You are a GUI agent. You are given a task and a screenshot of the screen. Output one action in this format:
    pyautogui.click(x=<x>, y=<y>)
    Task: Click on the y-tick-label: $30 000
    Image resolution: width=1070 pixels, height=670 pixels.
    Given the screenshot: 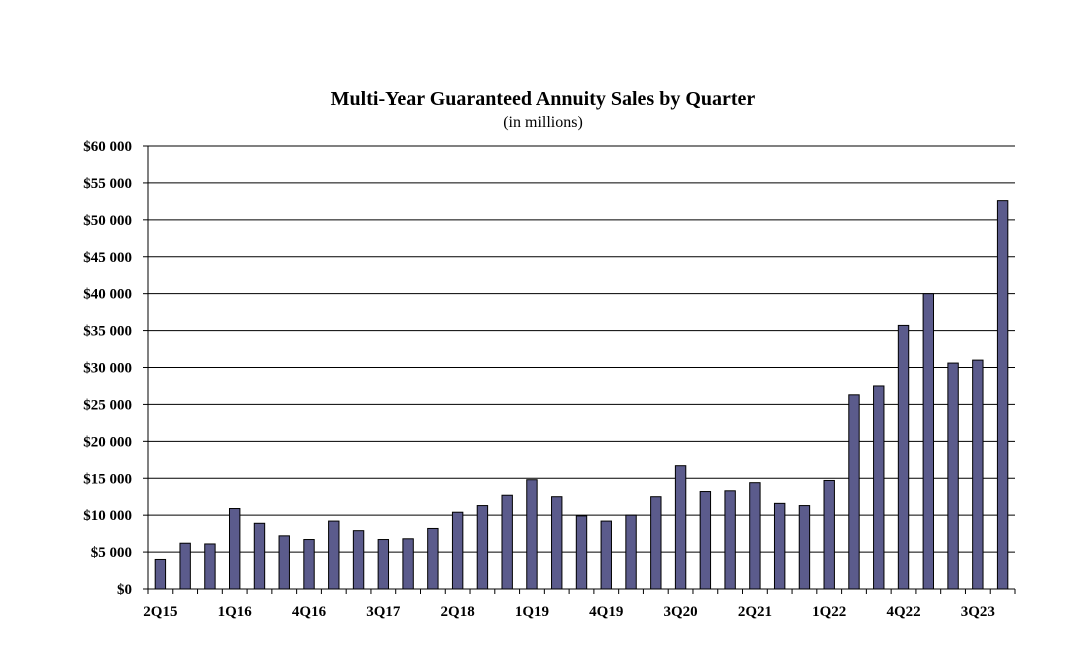 What is the action you would take?
    pyautogui.click(x=107, y=369)
    